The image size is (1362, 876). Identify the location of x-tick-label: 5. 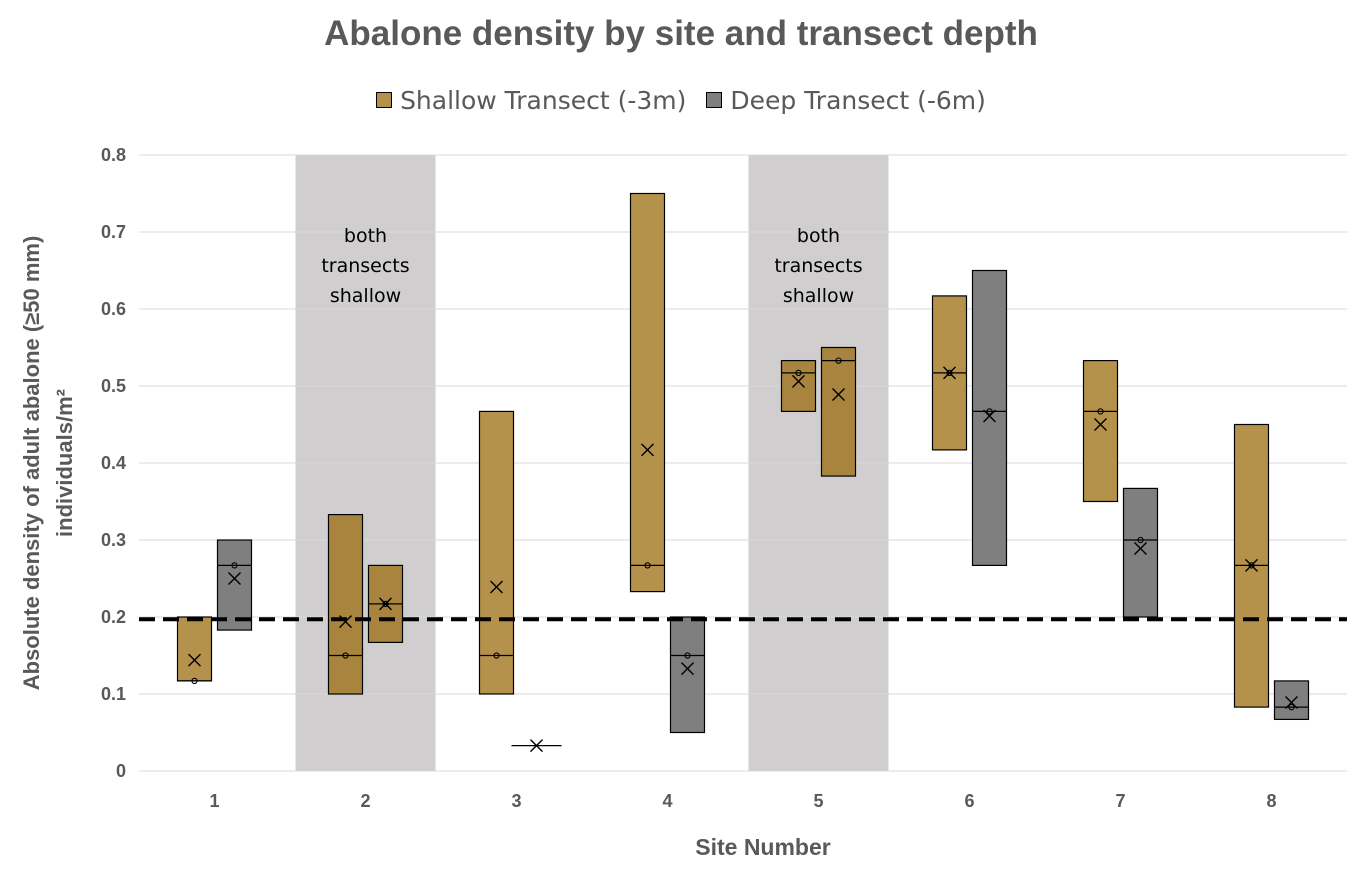
(818, 801).